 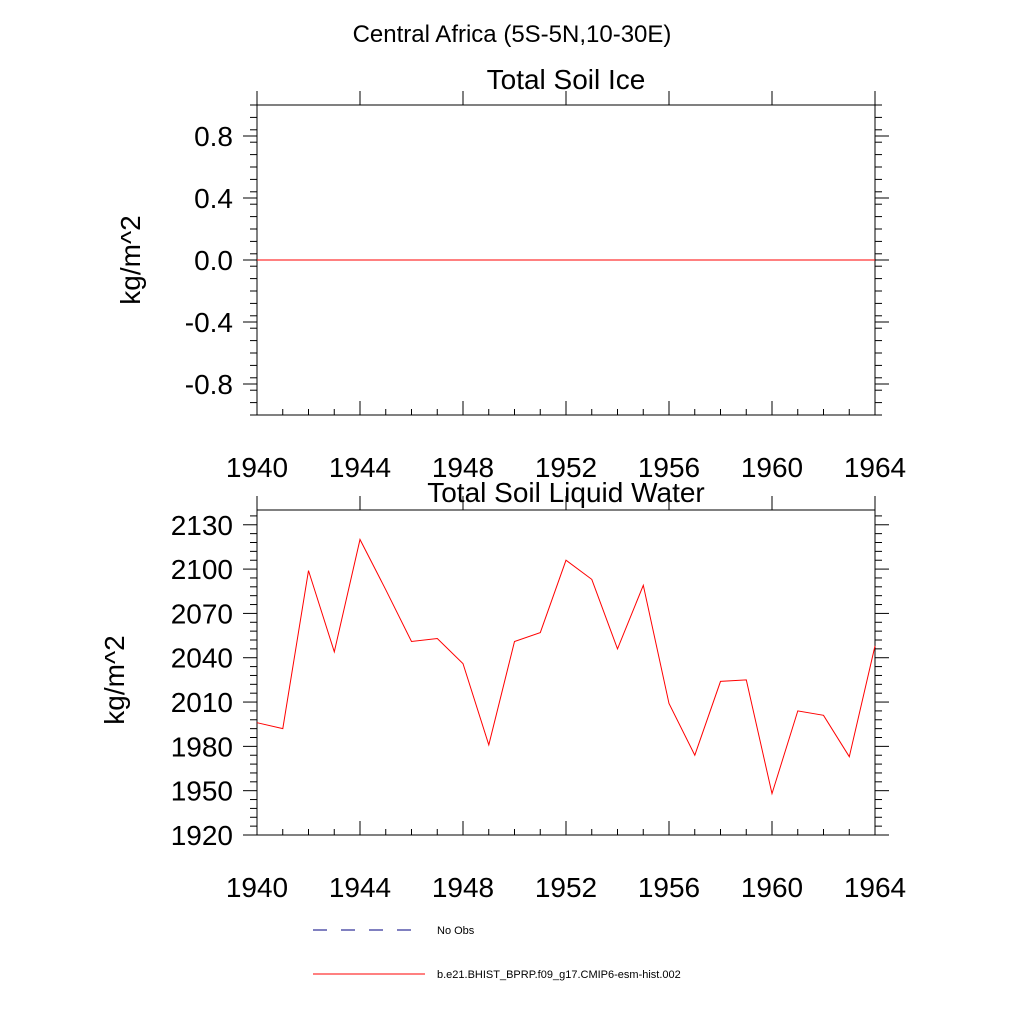 I want to click on y-tick-label: 1980, so click(x=202, y=746).